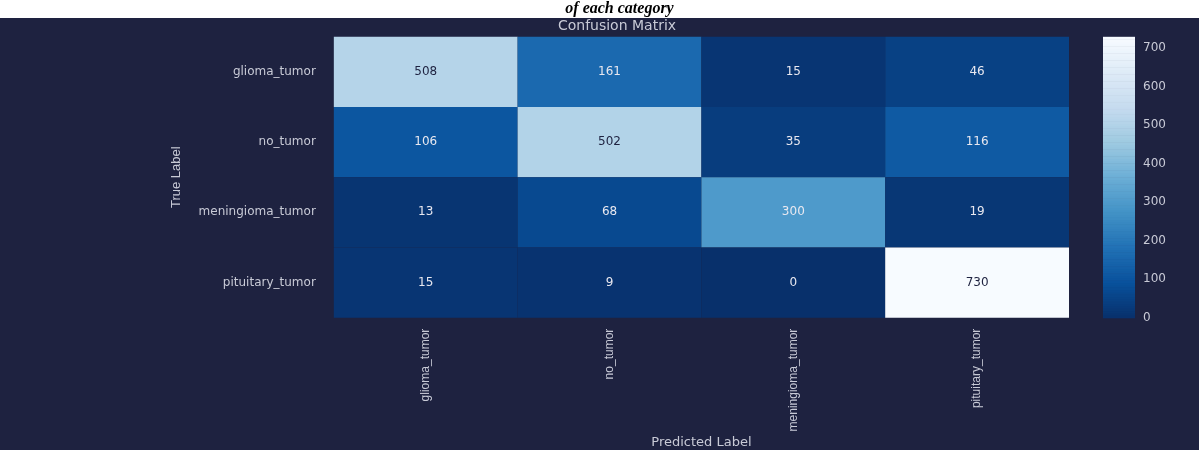  What do you see at coordinates (977, 281) in the screenshot?
I see `data-label: 730` at bounding box center [977, 281].